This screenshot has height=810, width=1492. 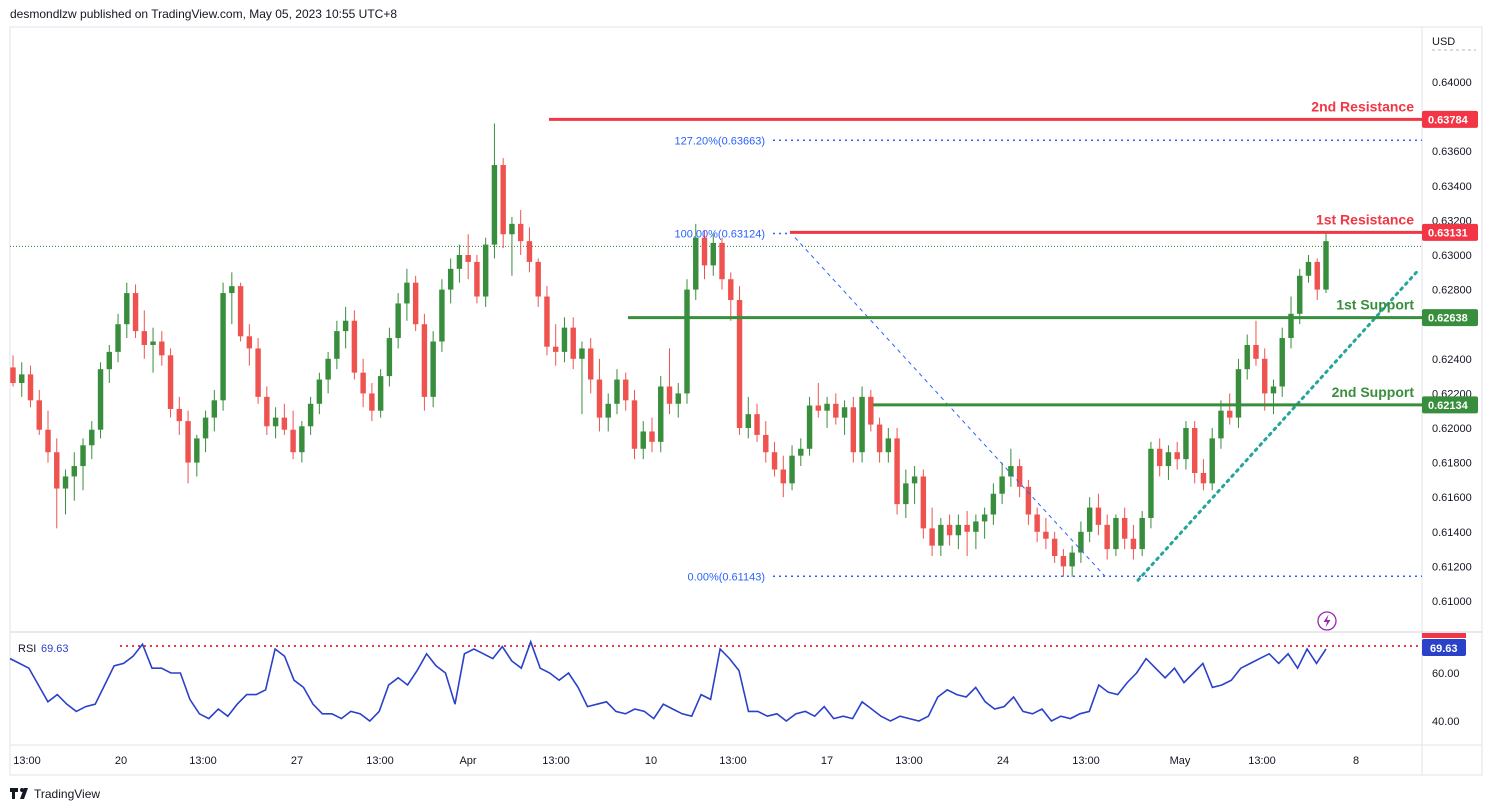 I want to click on rsi-line, so click(x=668, y=681).